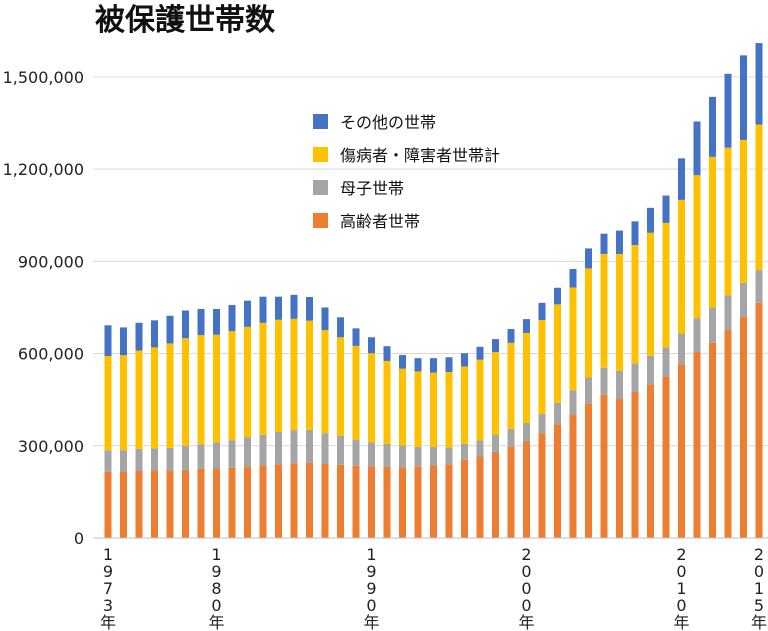  What do you see at coordinates (216, 571) in the screenshot?
I see `x-tick-char: 9` at bounding box center [216, 571].